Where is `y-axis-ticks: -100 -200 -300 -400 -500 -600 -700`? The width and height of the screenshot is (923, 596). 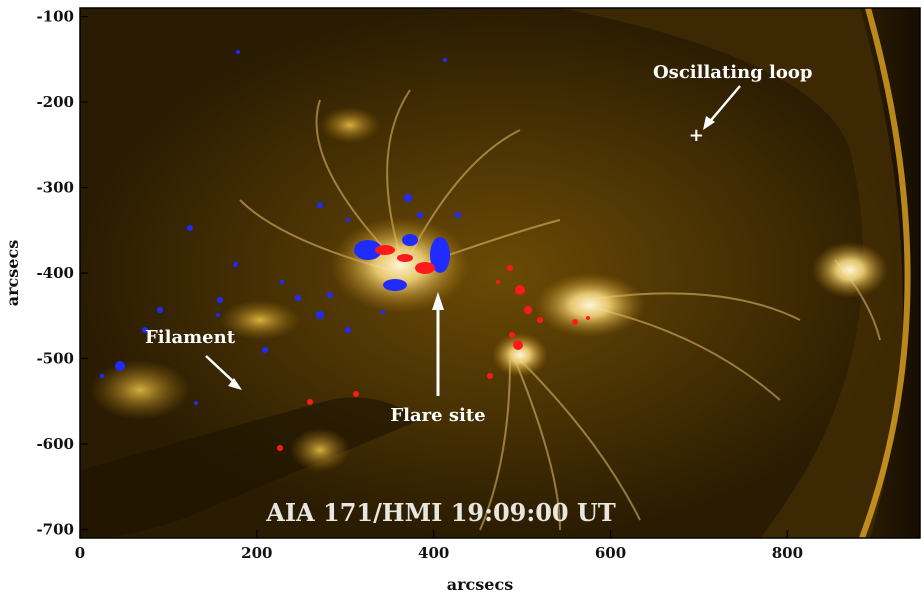
y-axis-ticks: -100 -200 -300 -400 -500 -600 -700 is located at coordinates (62, 273).